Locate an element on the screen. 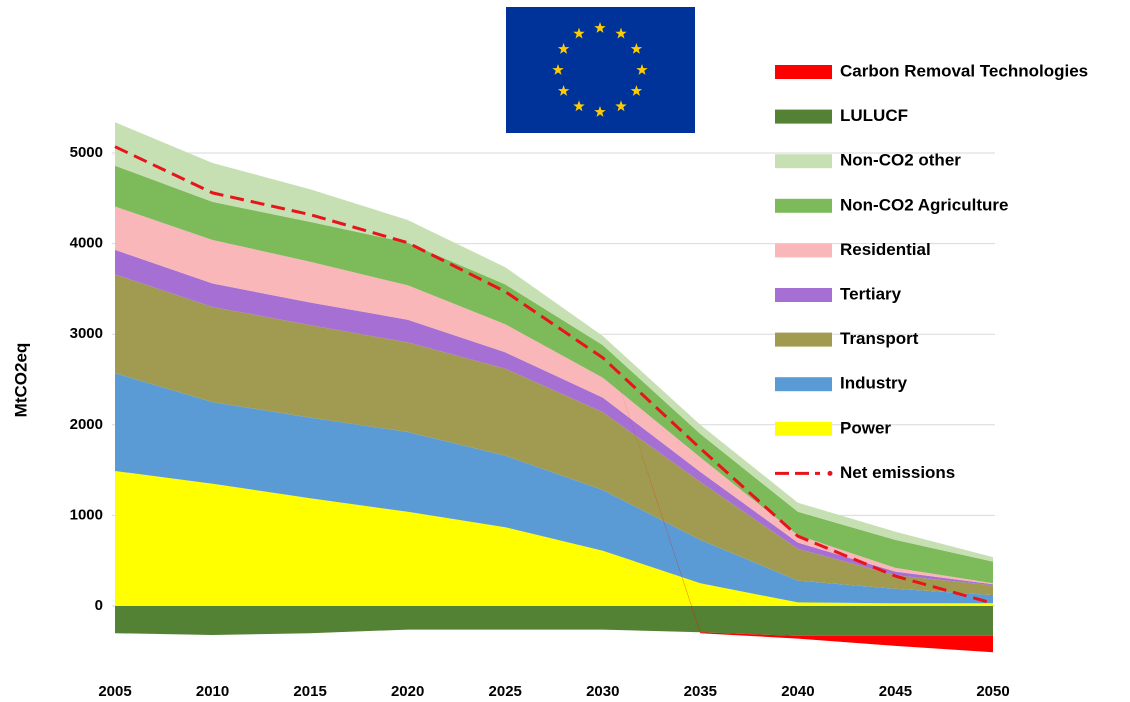  y-tick-label: 5000 is located at coordinates (86, 152).